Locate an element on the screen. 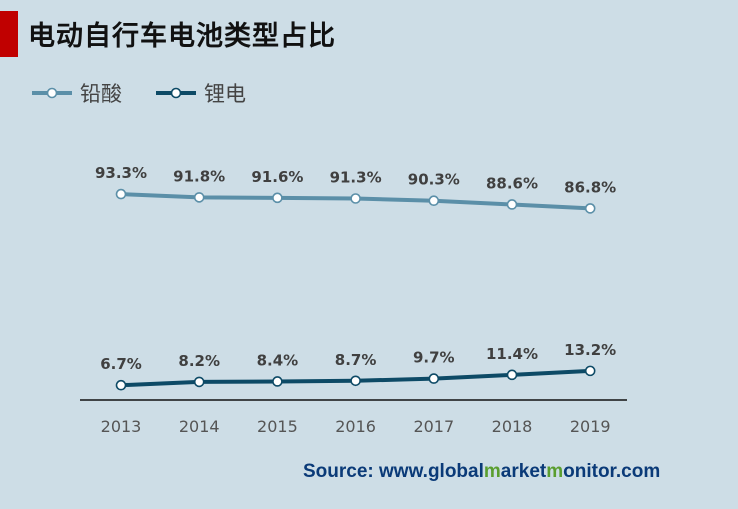  legend-swatch-lithium is located at coordinates (176, 93).